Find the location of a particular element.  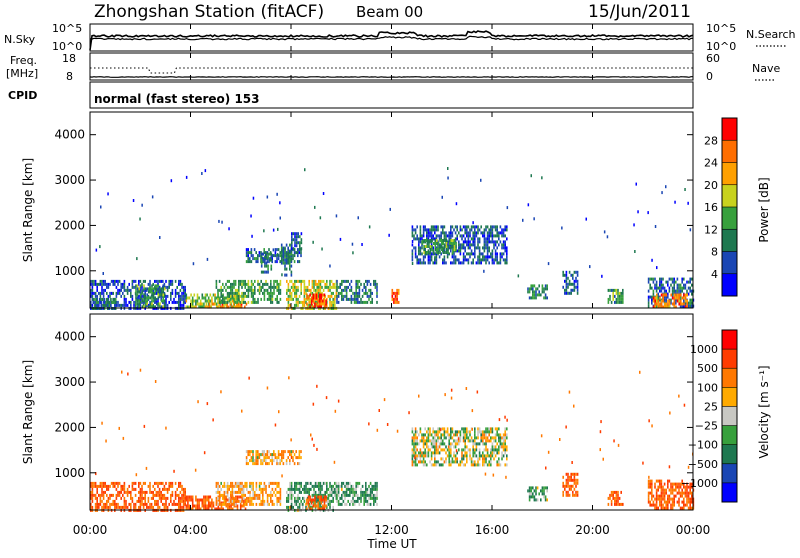

nsky-left-tick-bottom: 10^0 is located at coordinates (67, 46).